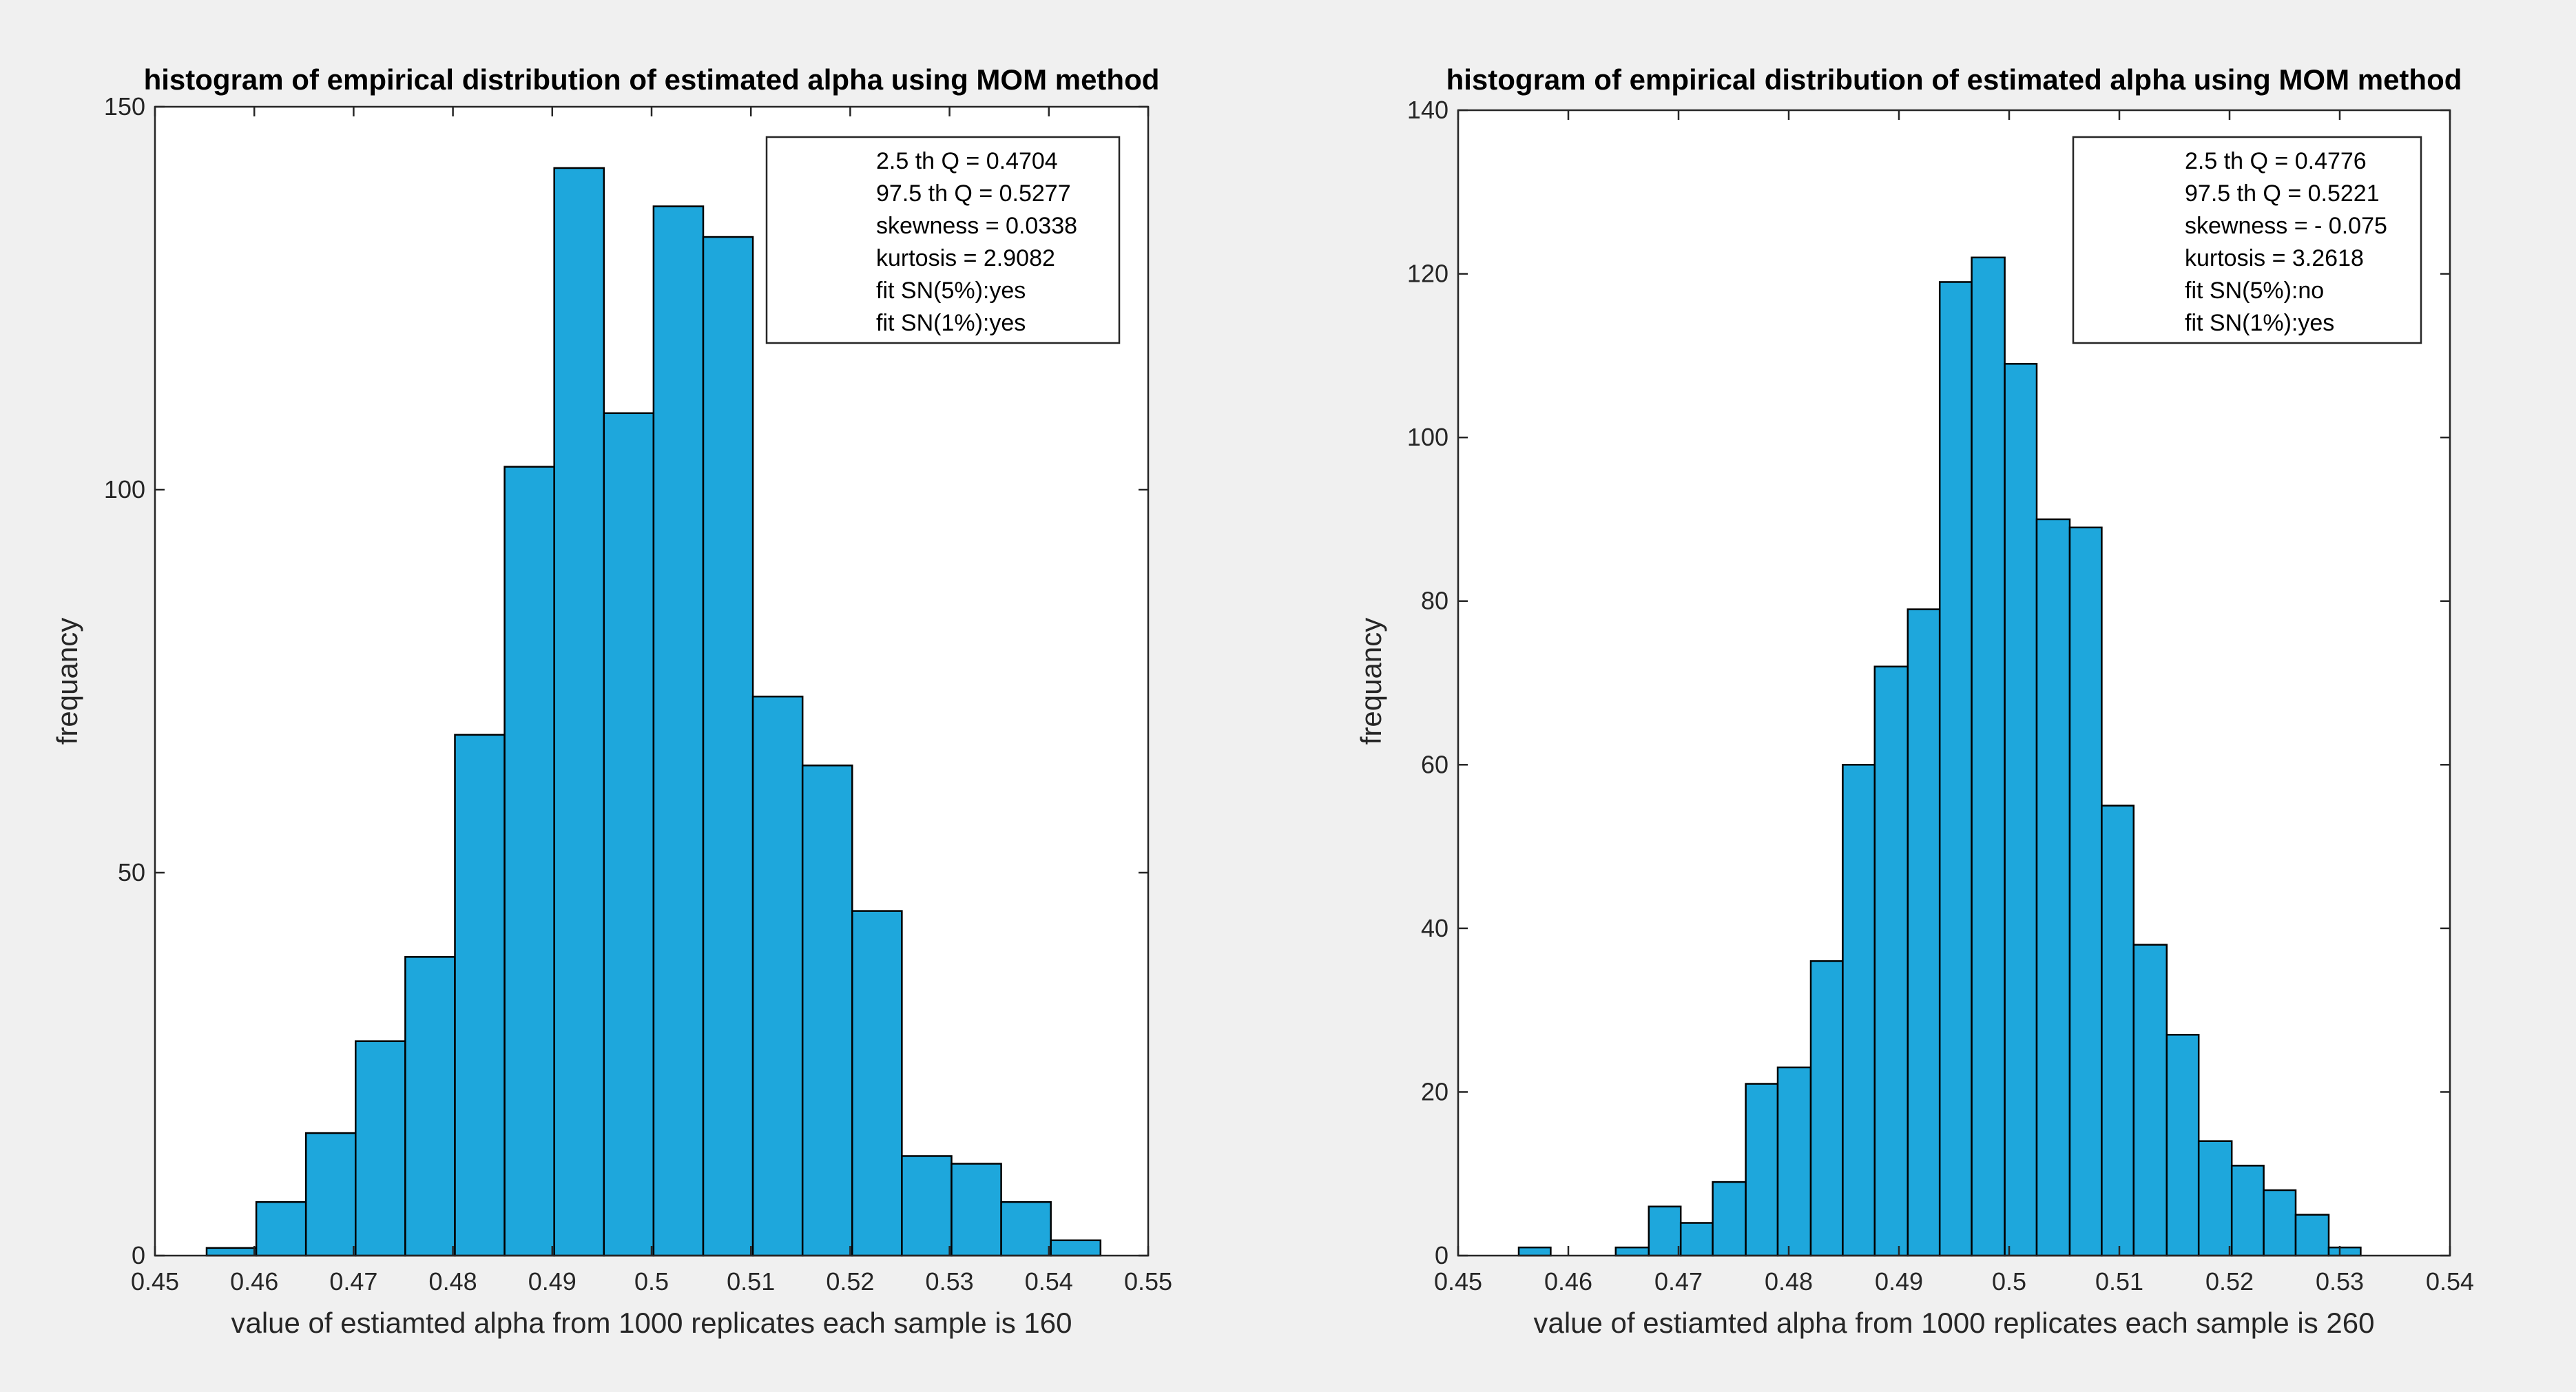 The height and width of the screenshot is (1392, 2576). What do you see at coordinates (965, 258) in the screenshot?
I see `legend-line: kurtosis = 2.9082` at bounding box center [965, 258].